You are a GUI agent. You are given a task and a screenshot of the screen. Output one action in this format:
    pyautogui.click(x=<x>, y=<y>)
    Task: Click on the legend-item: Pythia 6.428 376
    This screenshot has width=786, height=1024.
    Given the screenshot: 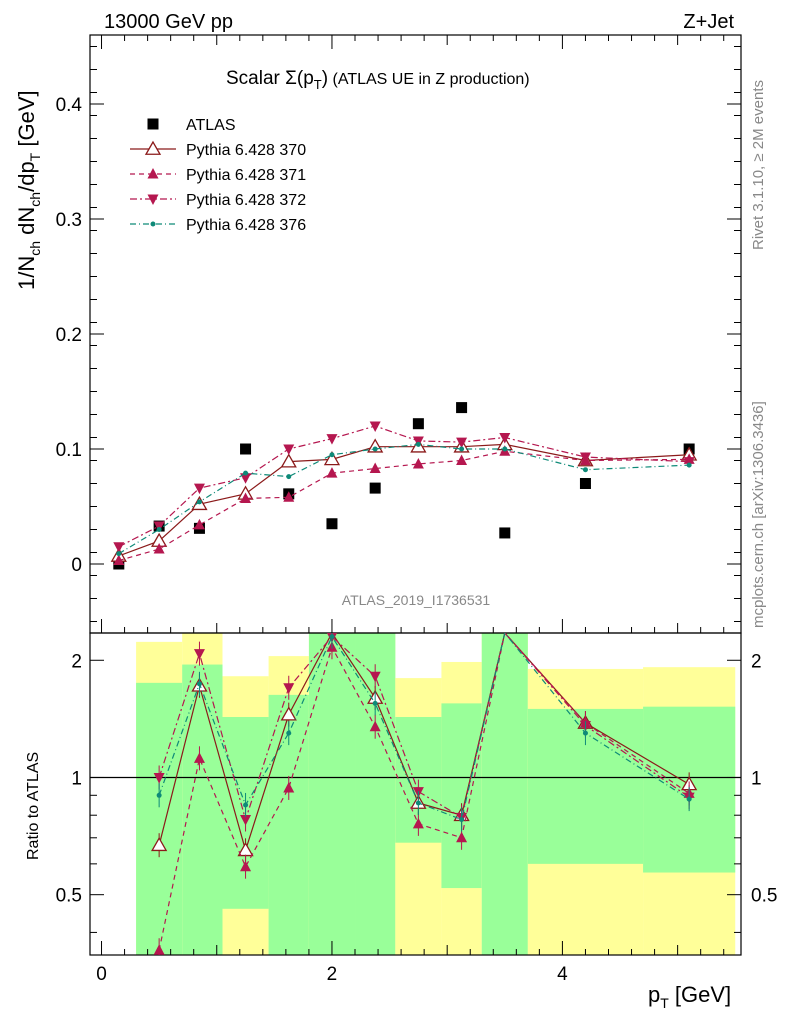 What is the action you would take?
    pyautogui.click(x=218, y=225)
    